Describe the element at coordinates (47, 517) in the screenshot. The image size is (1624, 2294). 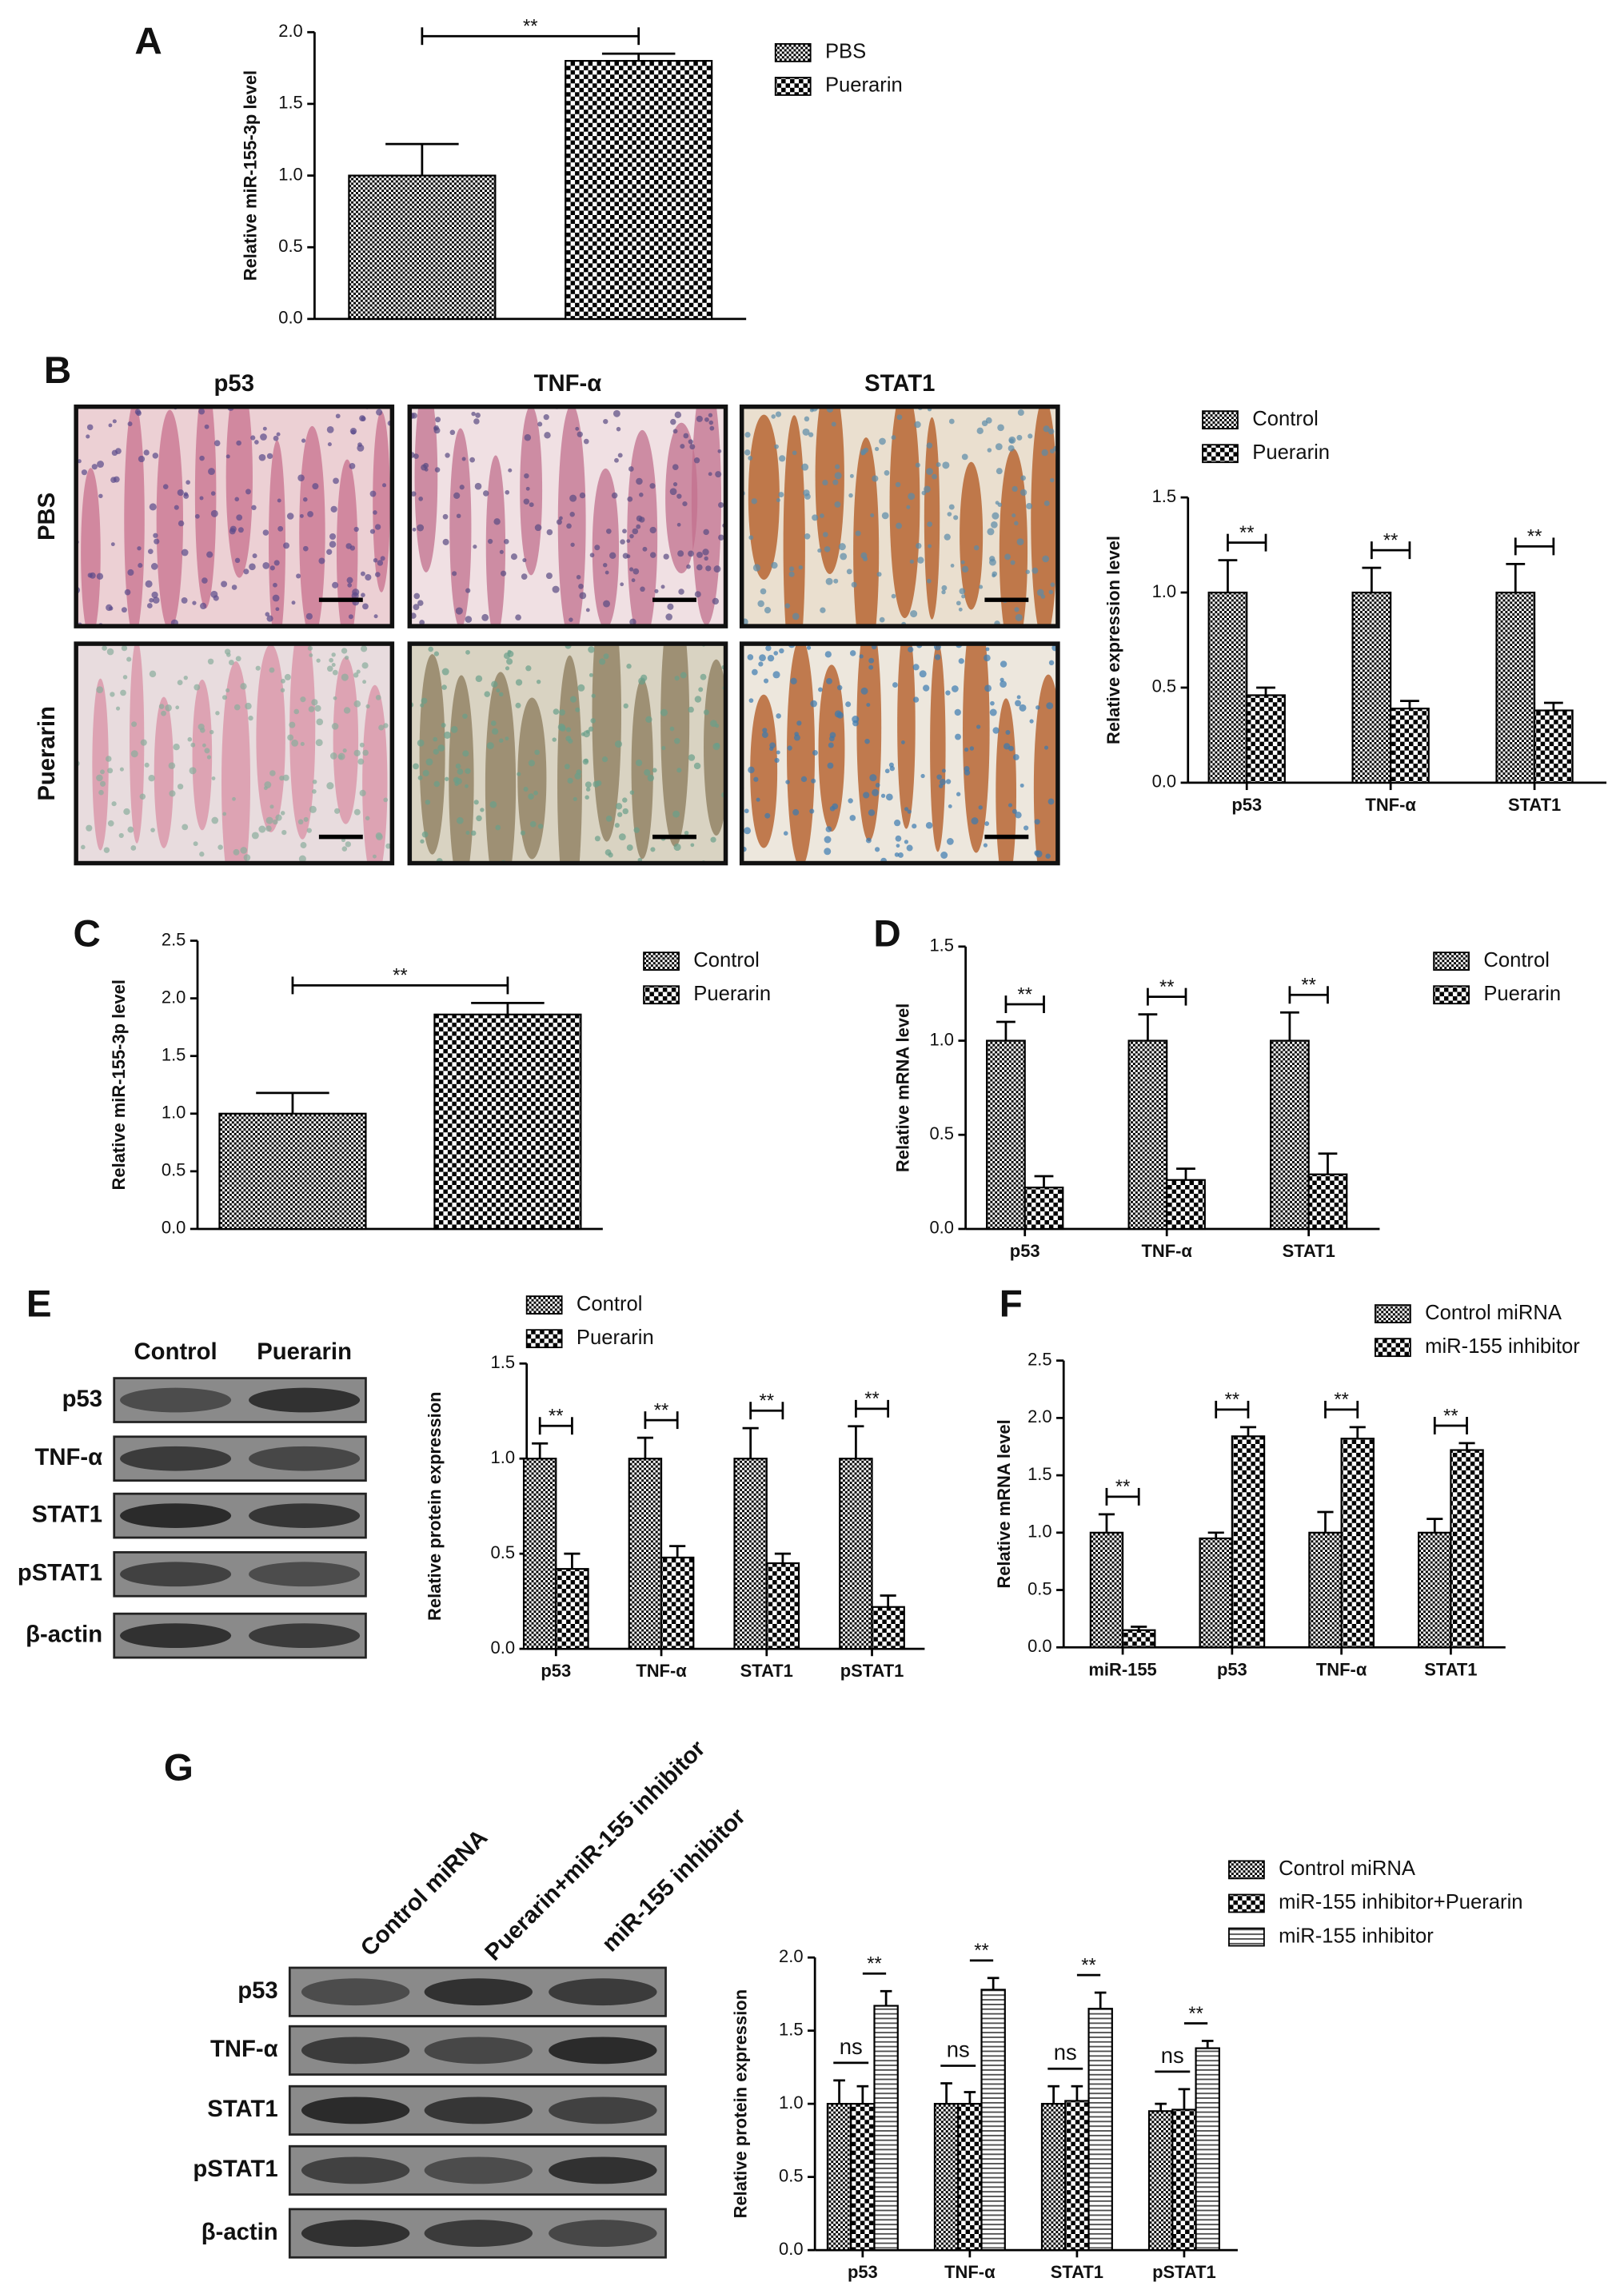
I see `image-row-title: PBS` at that location.